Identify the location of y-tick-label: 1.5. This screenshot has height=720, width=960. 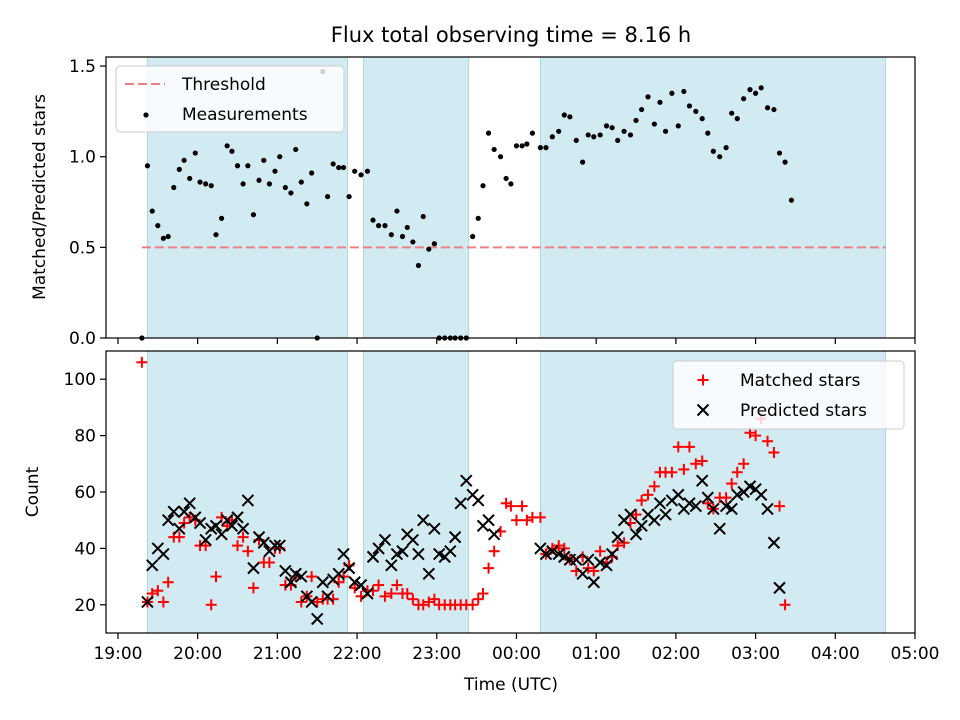
(82, 67).